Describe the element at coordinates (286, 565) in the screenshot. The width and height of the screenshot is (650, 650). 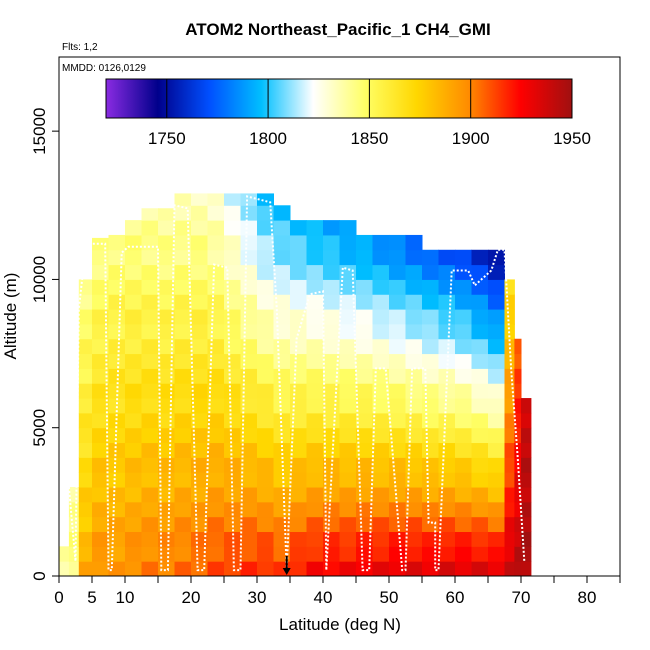
I see `latitude-marker` at that location.